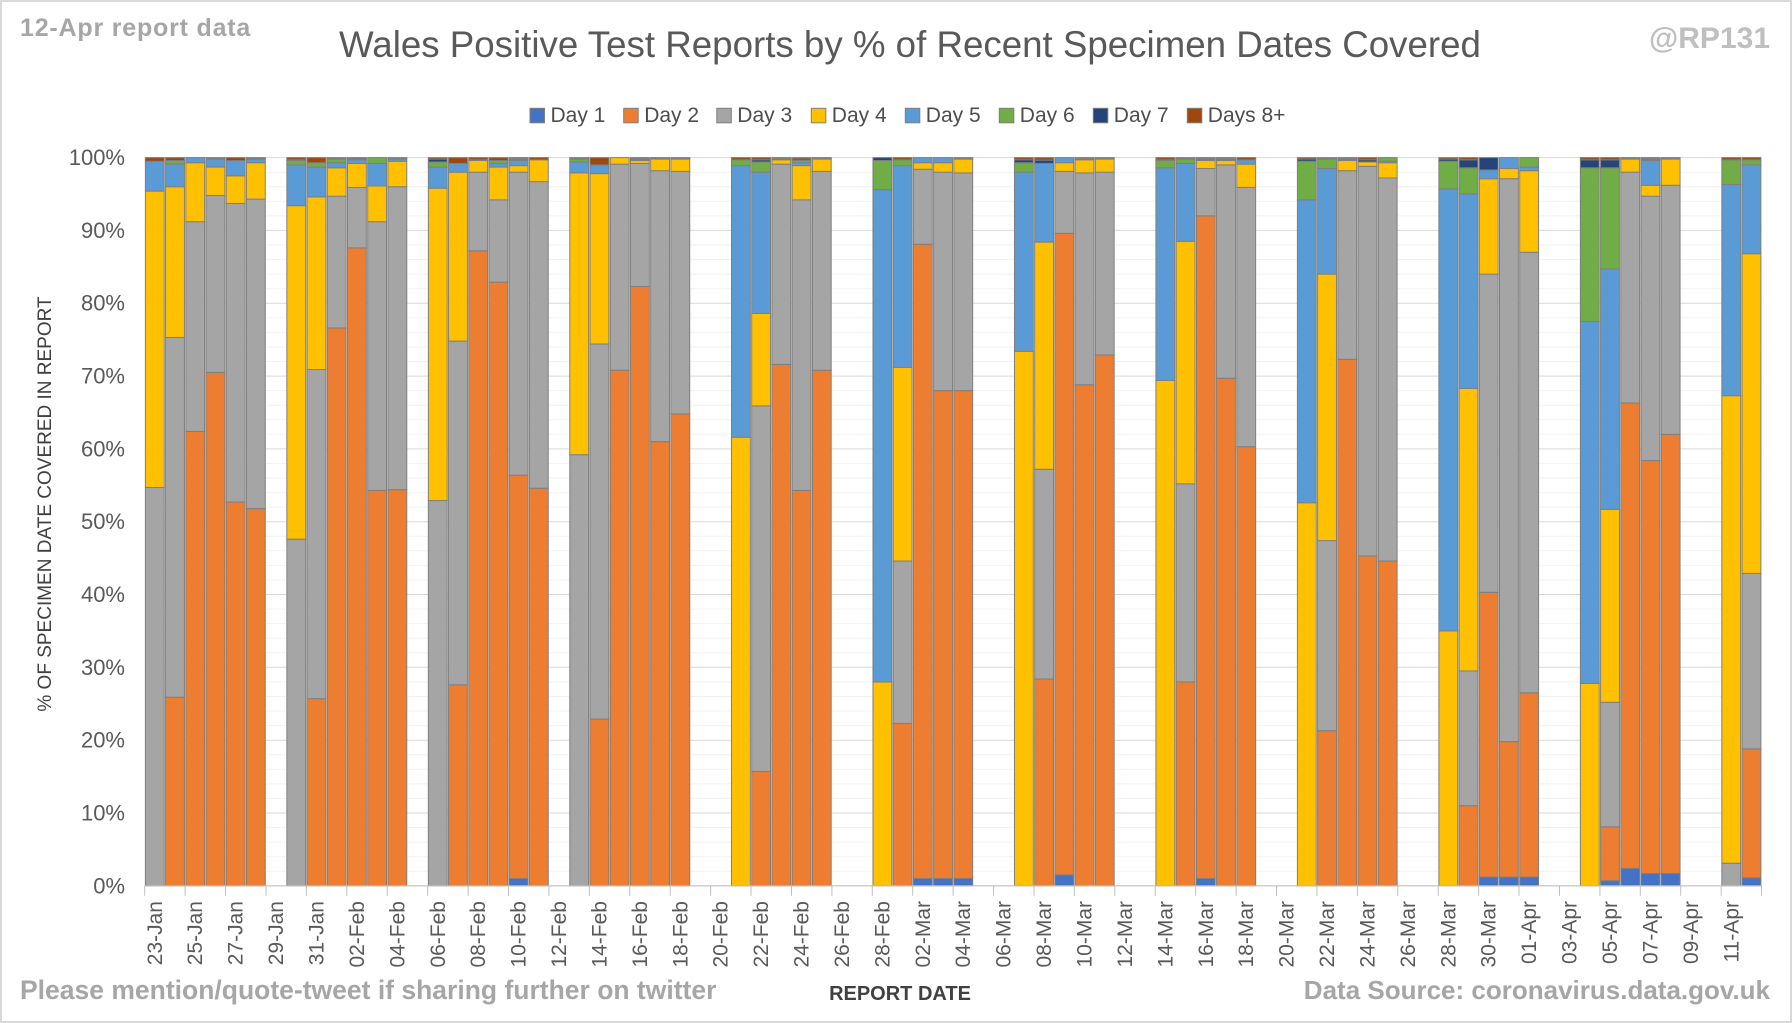  I want to click on svg-text: 06-Feb, so click(438, 934).